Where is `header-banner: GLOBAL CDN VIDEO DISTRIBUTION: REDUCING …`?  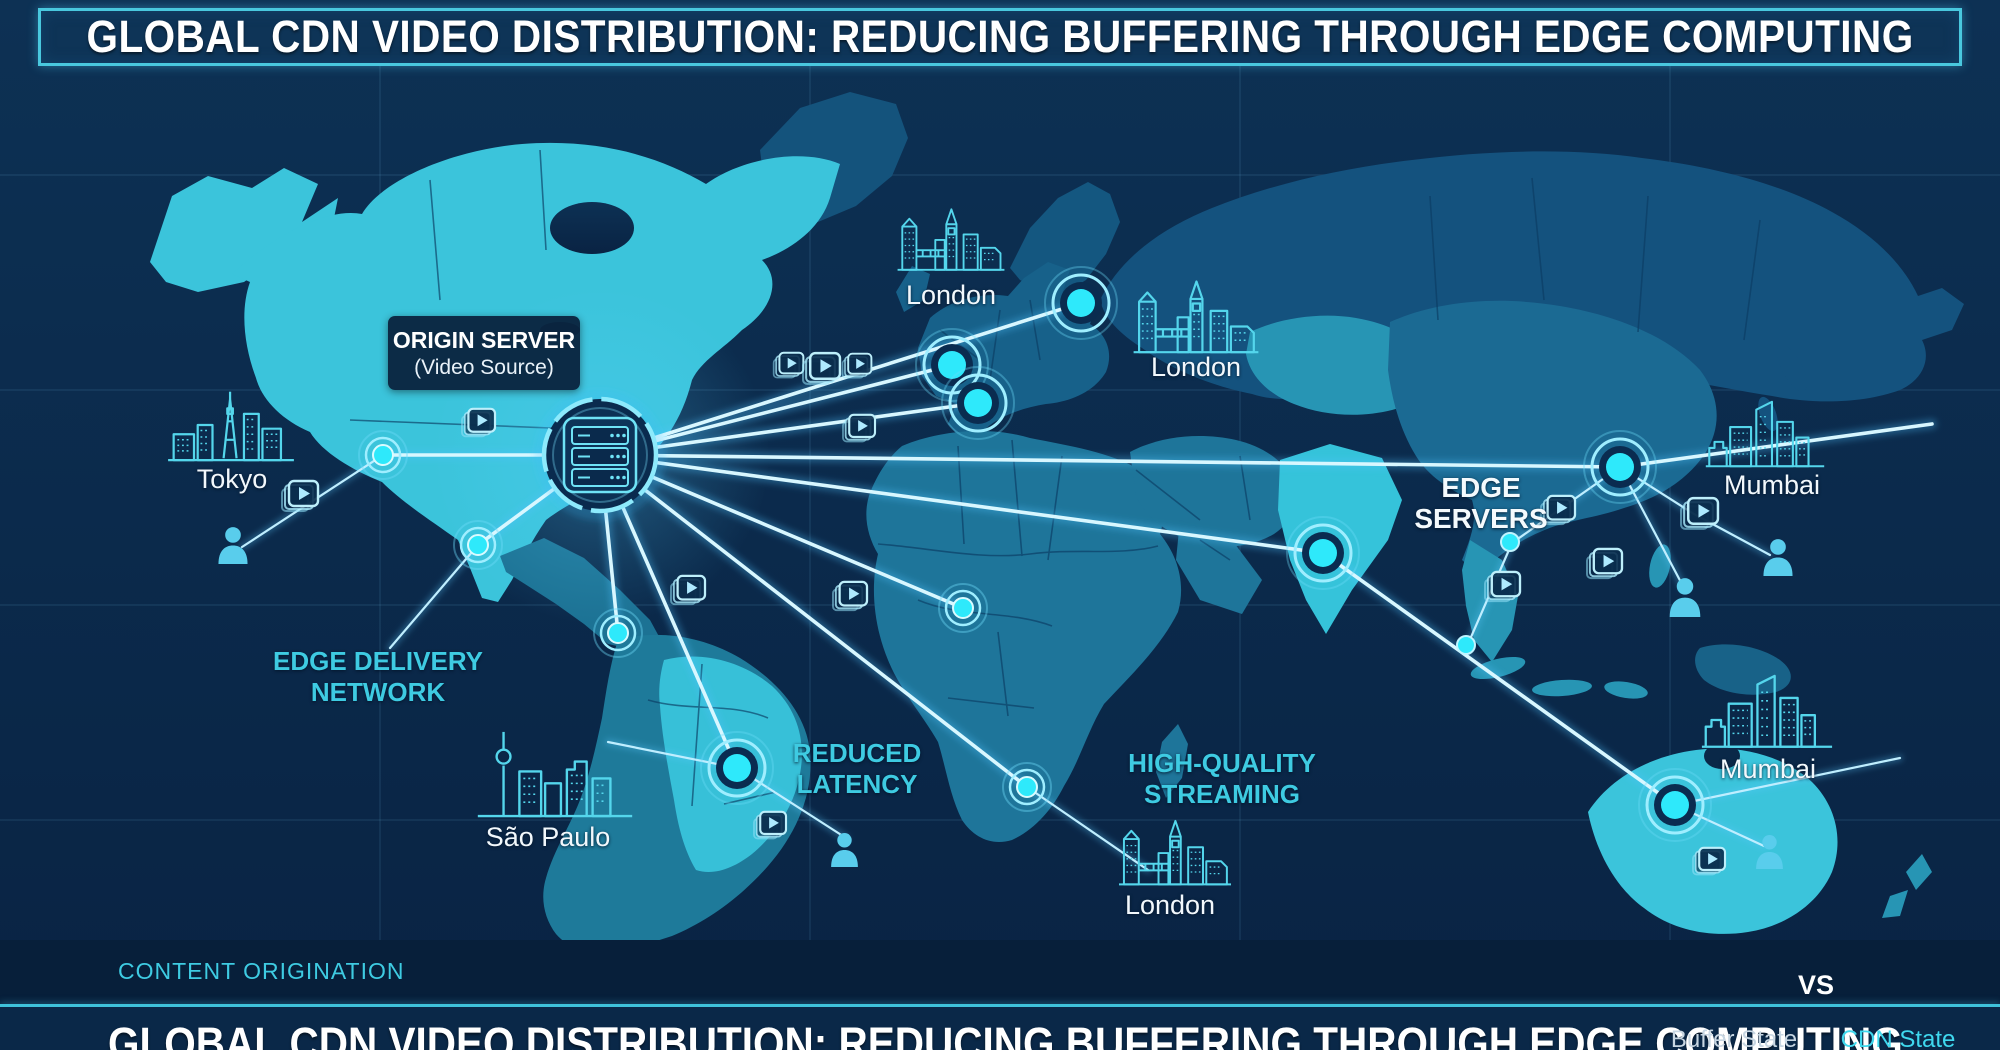 header-banner: GLOBAL CDN VIDEO DISTRIBUTION: REDUCING … is located at coordinates (1000, 37).